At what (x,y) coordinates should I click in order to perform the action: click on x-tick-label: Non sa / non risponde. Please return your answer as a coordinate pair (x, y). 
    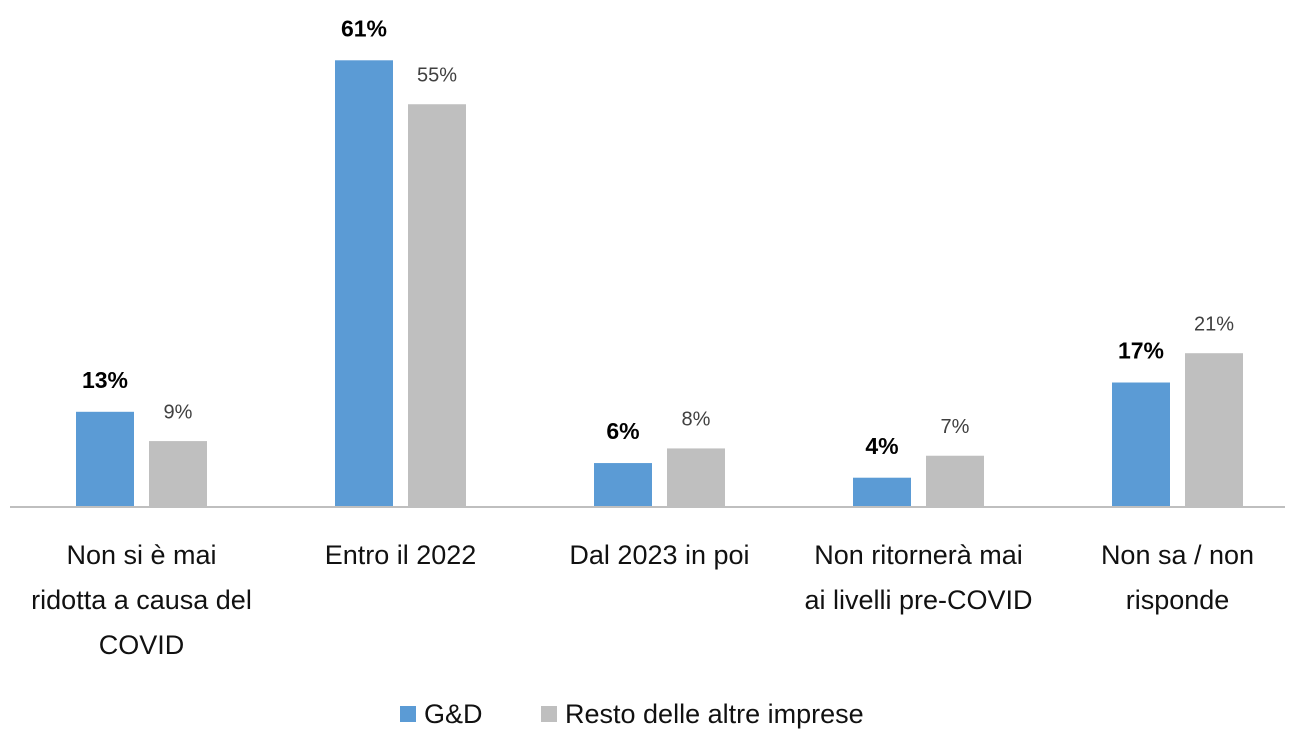
    Looking at the image, I should click on (1177, 577).